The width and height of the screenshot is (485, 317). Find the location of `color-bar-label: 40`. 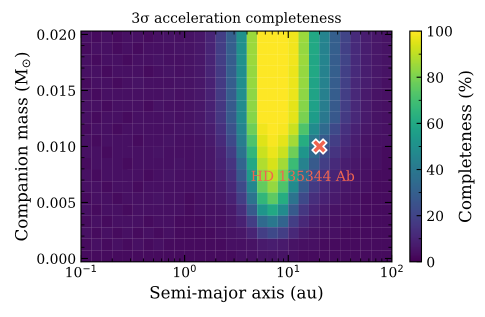

color-bar-label: 40 is located at coordinates (435, 170).